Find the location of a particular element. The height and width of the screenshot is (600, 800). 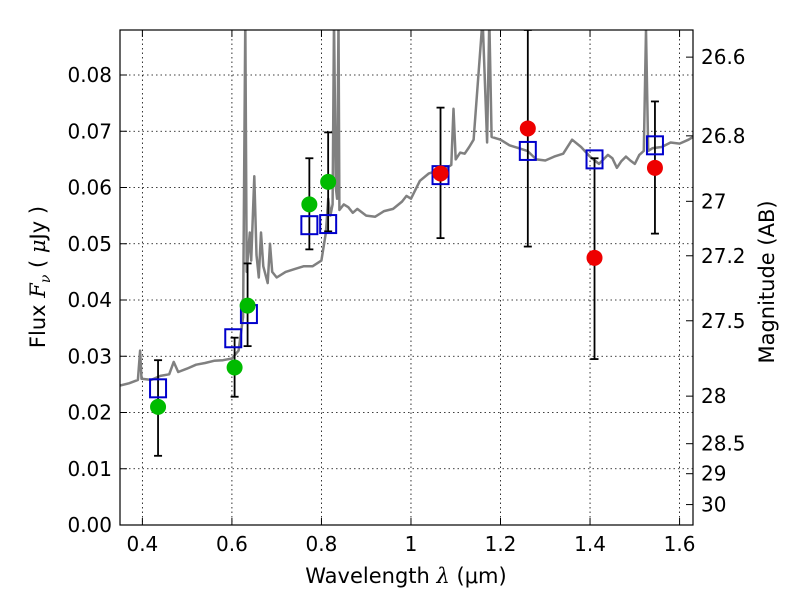

x-tick-label: 0.6 is located at coordinates (232, 544).